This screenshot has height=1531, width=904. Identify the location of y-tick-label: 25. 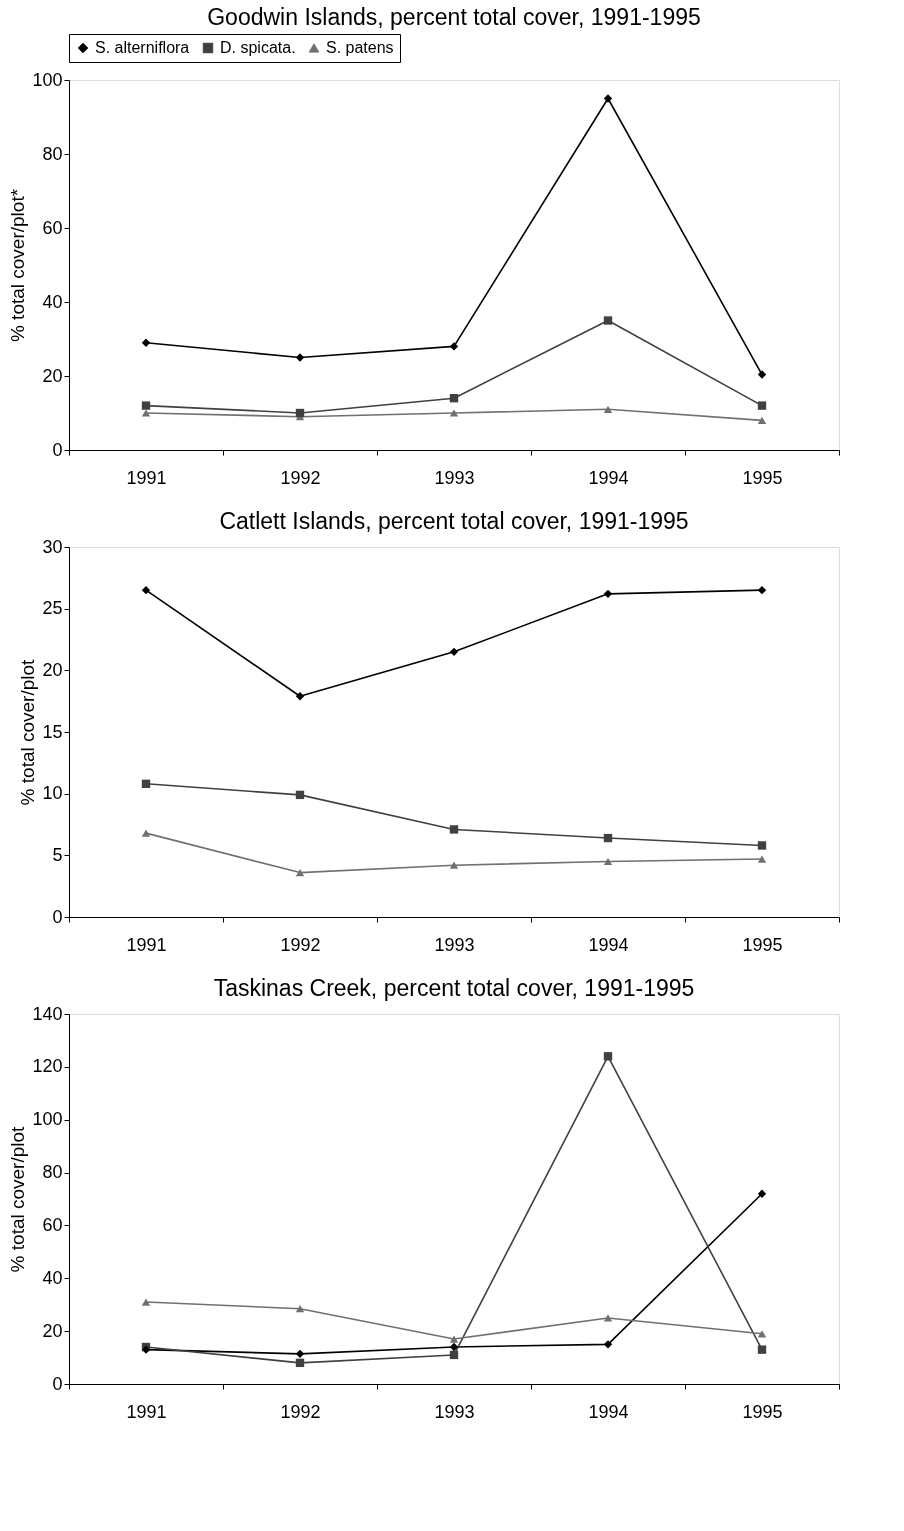
(52, 608).